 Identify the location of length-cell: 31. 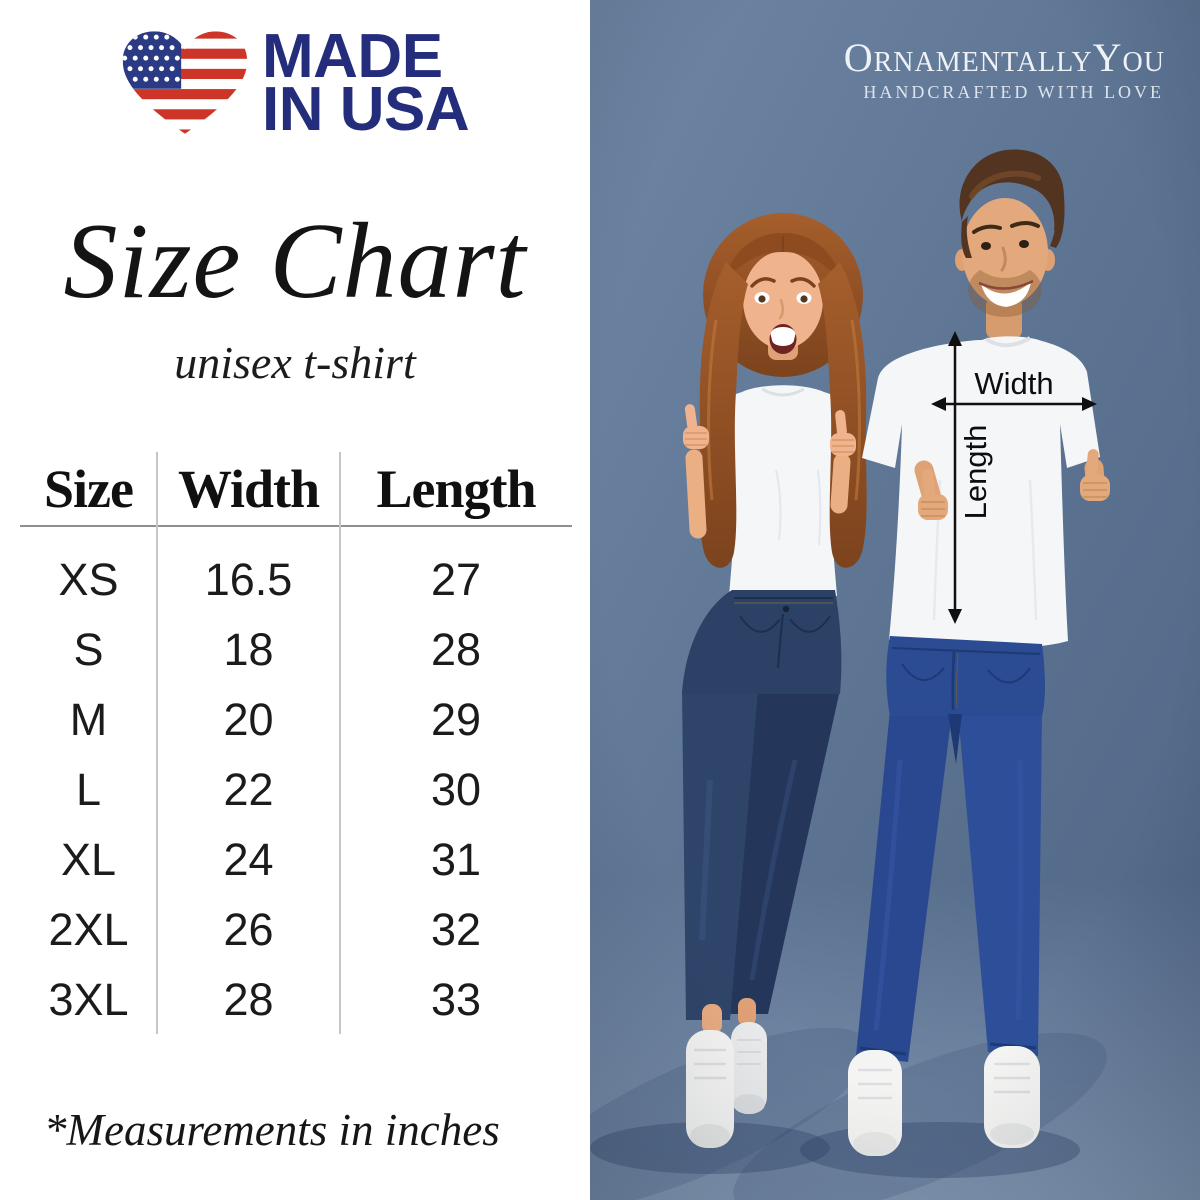
(456, 859).